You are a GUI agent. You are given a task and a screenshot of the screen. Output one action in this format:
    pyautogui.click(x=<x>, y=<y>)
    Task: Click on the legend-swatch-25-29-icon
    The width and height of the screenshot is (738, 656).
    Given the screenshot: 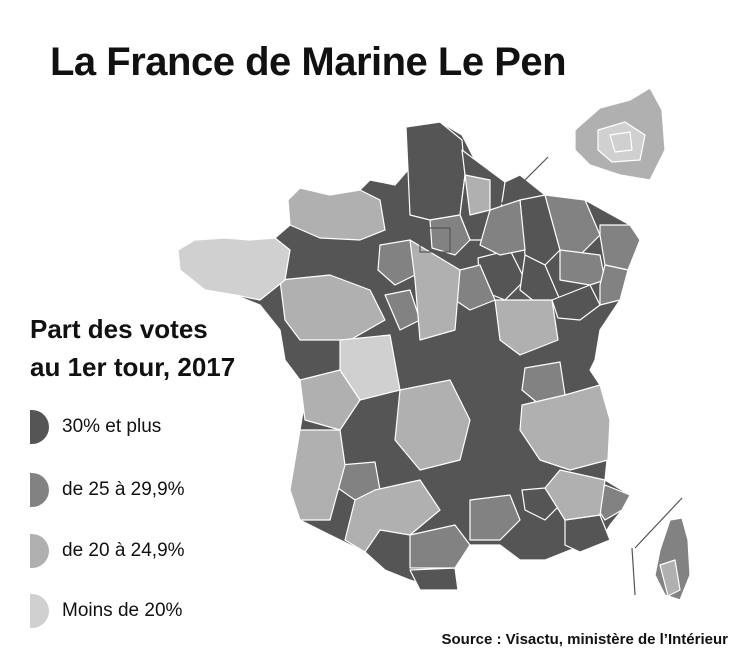 What is the action you would take?
    pyautogui.click(x=39, y=490)
    